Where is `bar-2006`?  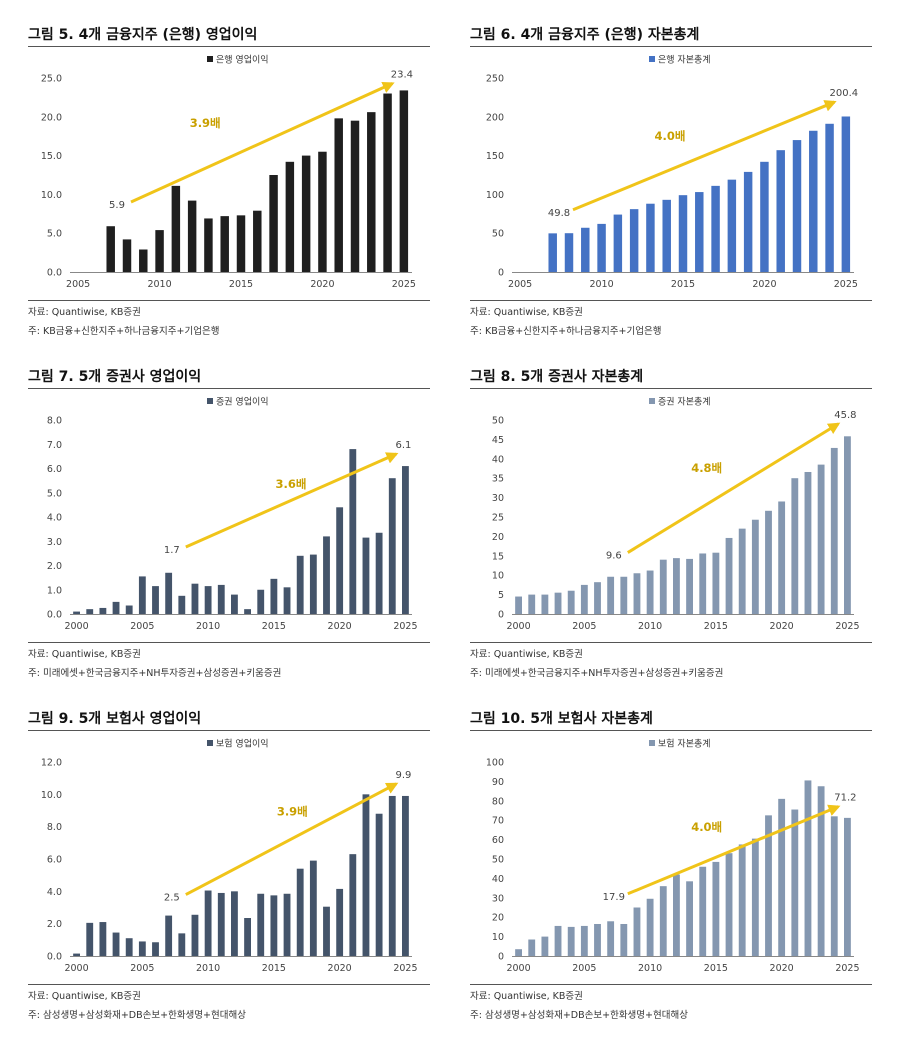
bar-2006 is located at coordinates (155, 949).